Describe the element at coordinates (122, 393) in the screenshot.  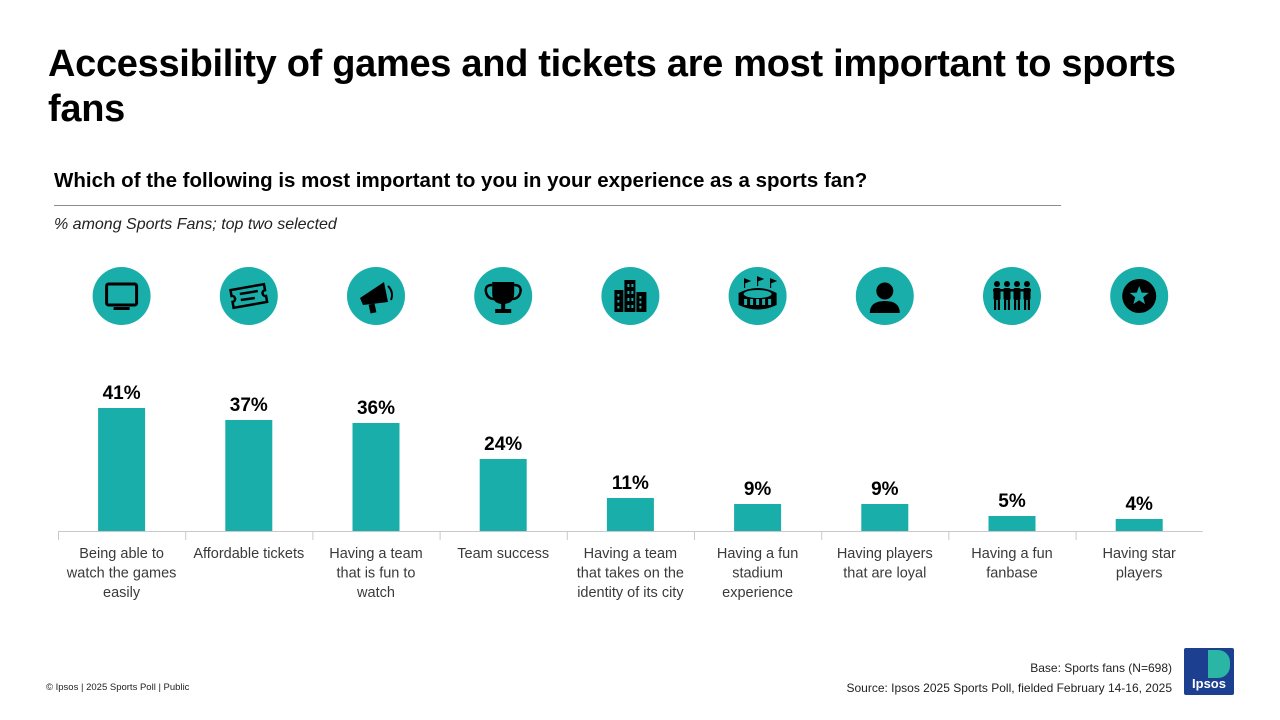
I see `data-label-1: 41%` at that location.